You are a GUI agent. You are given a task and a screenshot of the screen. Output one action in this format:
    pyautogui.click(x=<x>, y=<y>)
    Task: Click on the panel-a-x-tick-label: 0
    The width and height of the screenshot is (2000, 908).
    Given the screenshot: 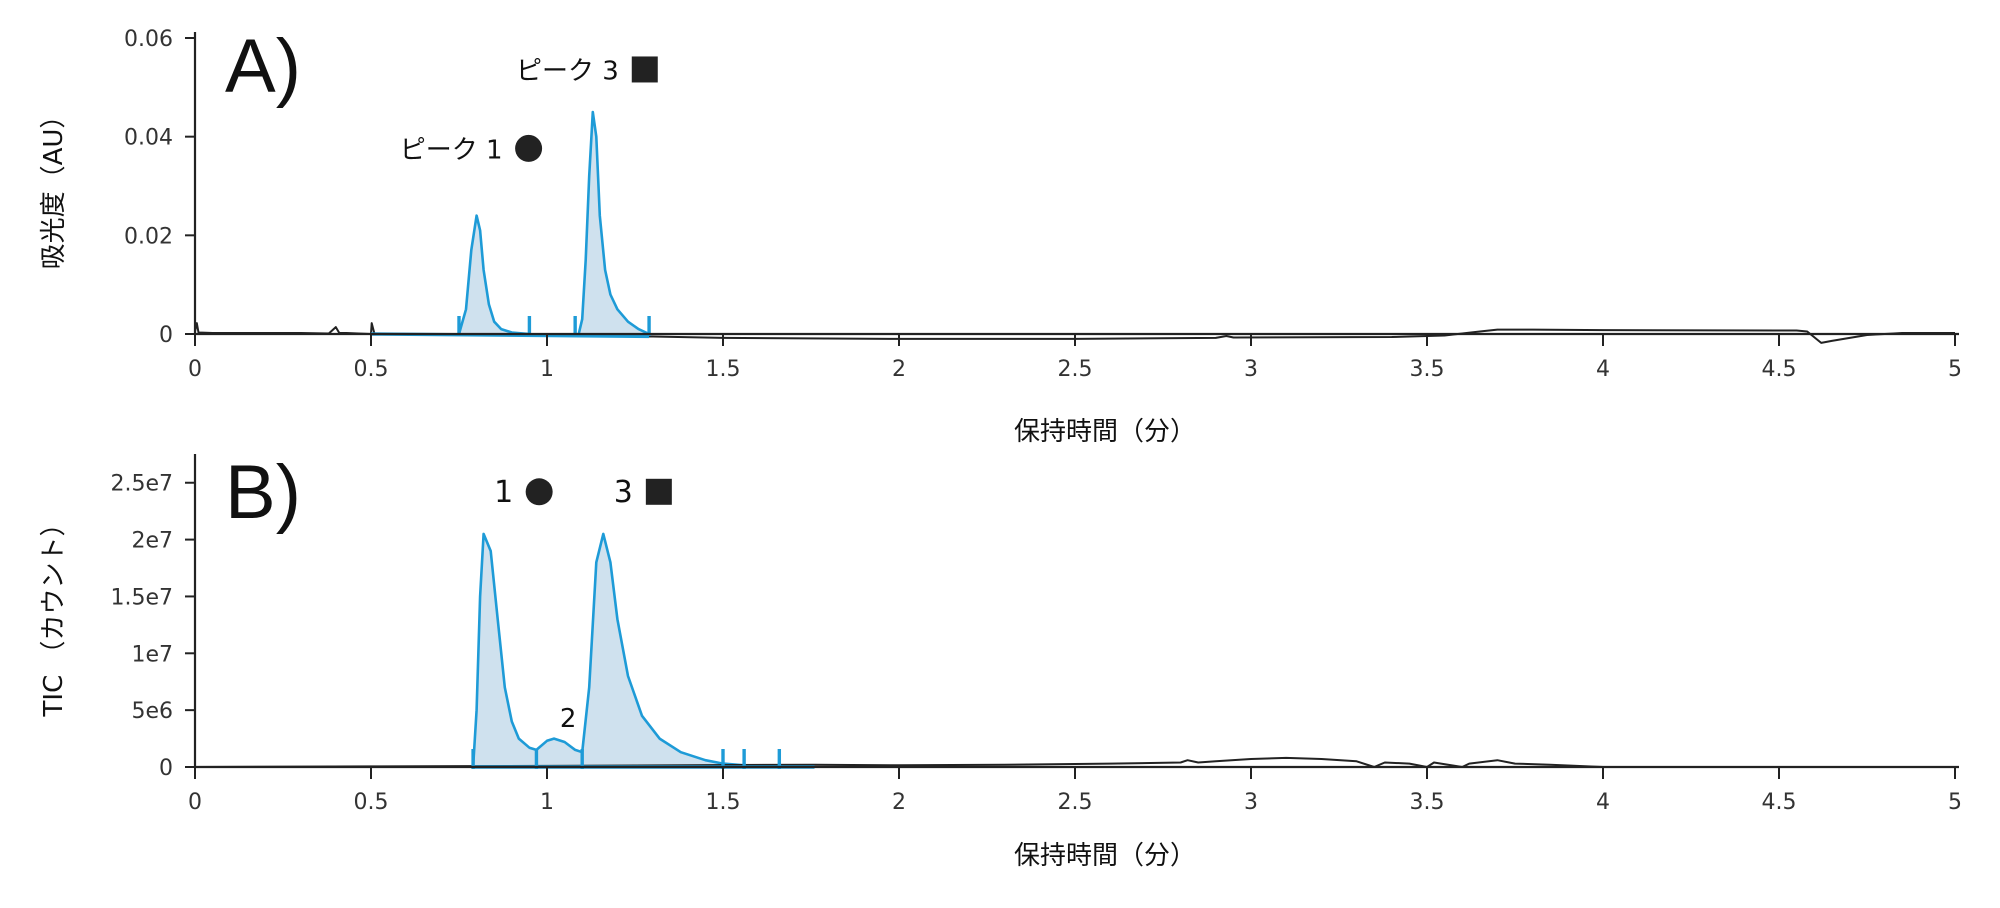 What is the action you would take?
    pyautogui.click(x=195, y=369)
    